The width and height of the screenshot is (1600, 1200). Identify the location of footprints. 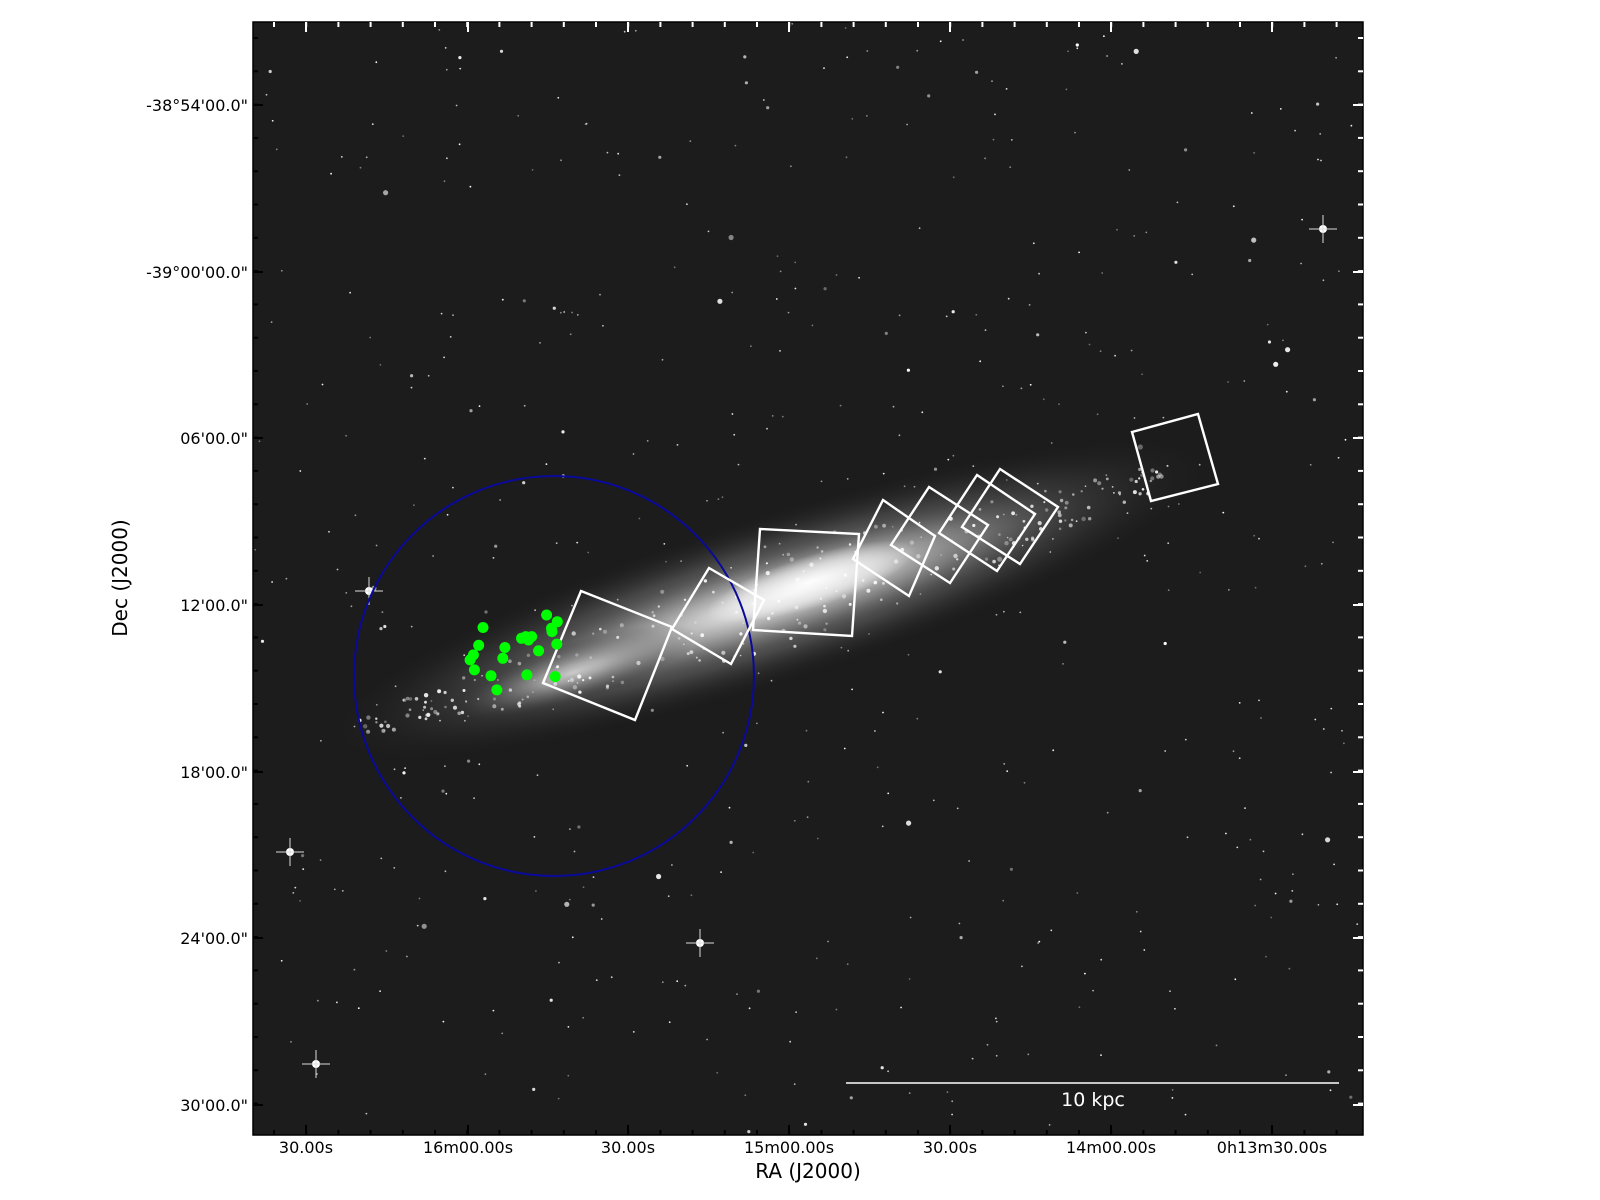
(880, 567).